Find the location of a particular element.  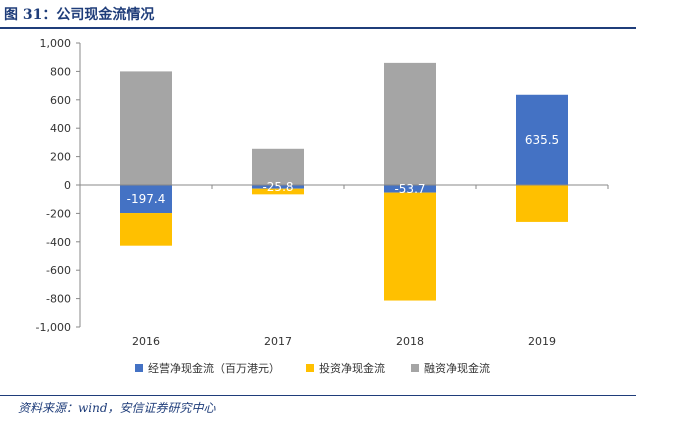

bar-investing-2016 is located at coordinates (146, 229).